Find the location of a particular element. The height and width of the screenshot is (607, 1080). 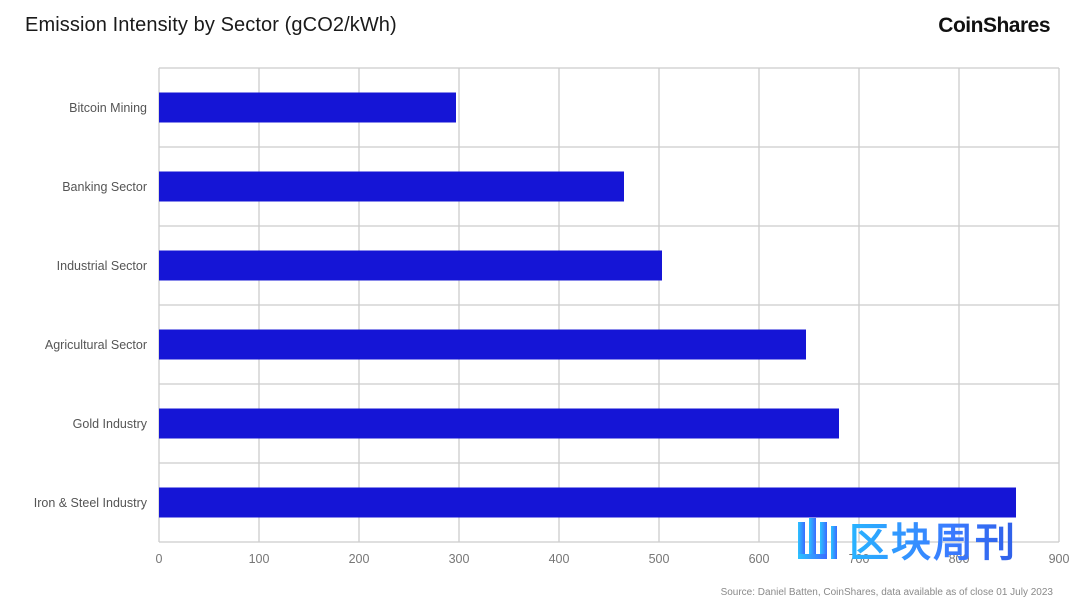

x-tick-label: 300 is located at coordinates (459, 559).